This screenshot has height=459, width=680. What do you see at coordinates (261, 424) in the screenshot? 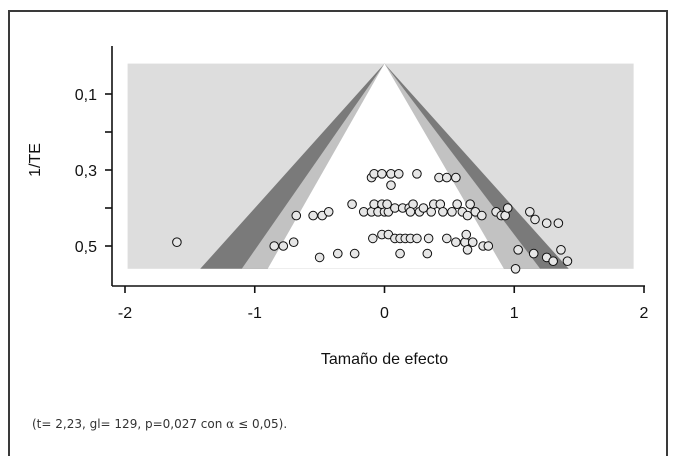
I see `footnote-suffix: ≤ 0,05).` at bounding box center [261, 424].